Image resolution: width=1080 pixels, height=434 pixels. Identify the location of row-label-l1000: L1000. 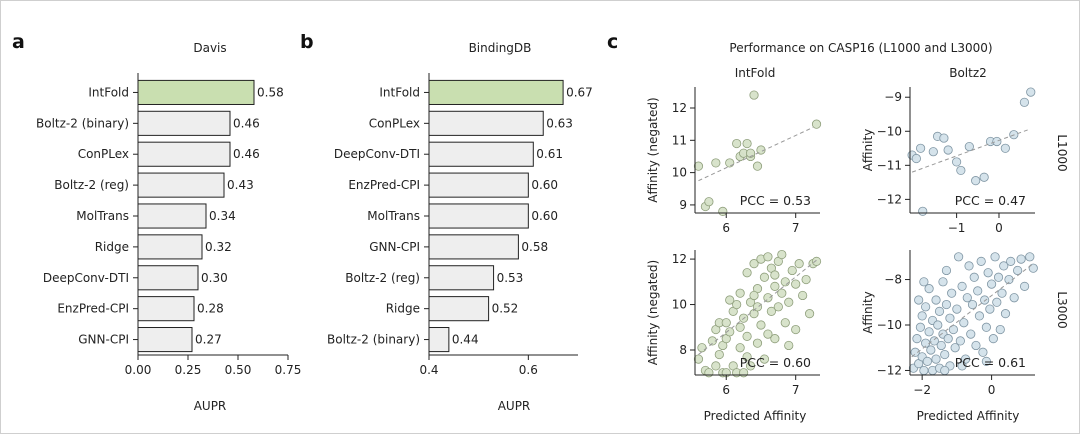
(1062, 152).